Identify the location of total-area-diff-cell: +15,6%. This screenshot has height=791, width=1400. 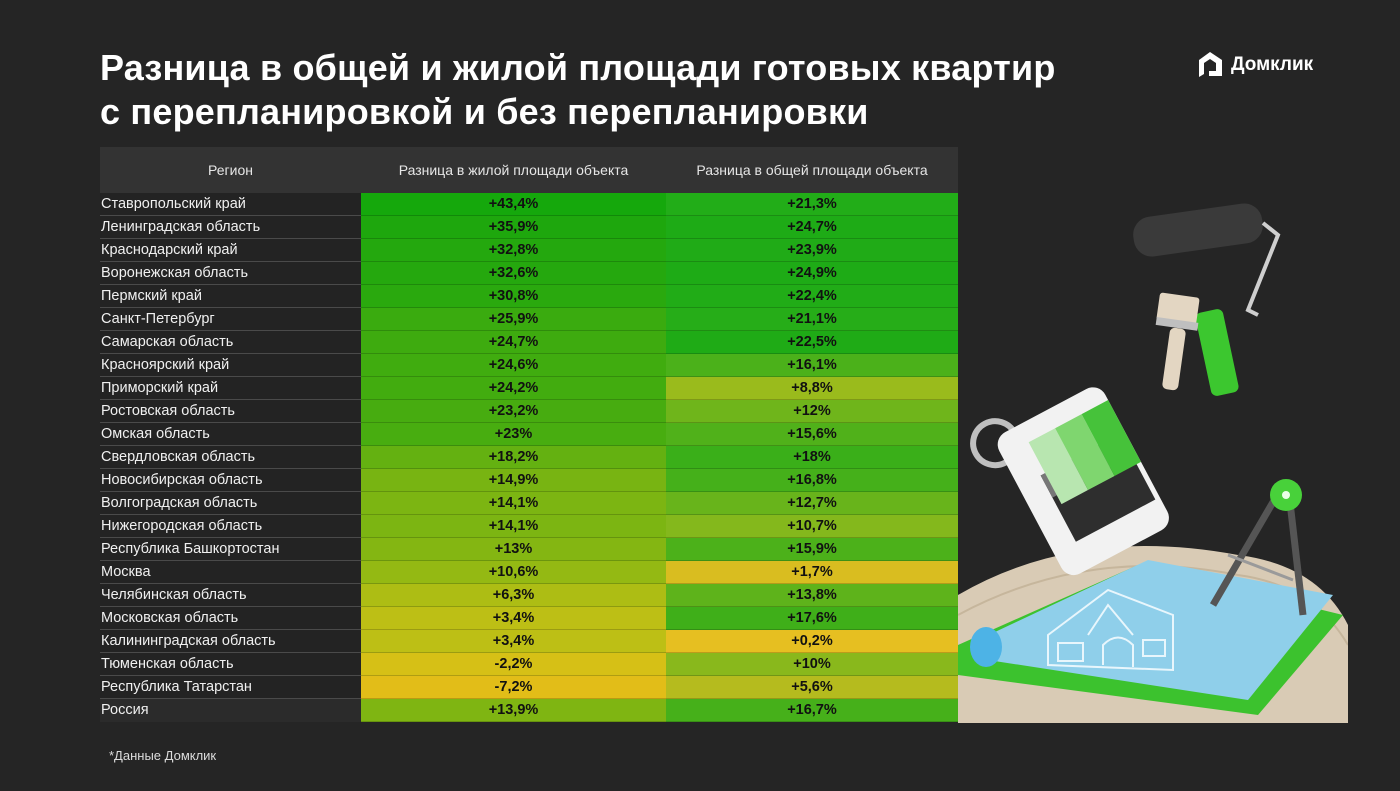
(812, 434).